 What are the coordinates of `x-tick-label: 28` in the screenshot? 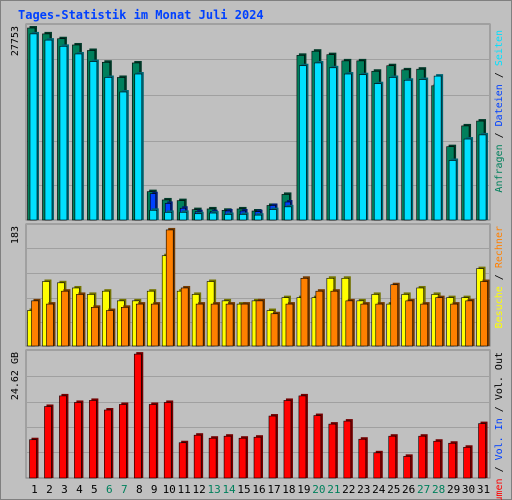 It's located at (438, 489).